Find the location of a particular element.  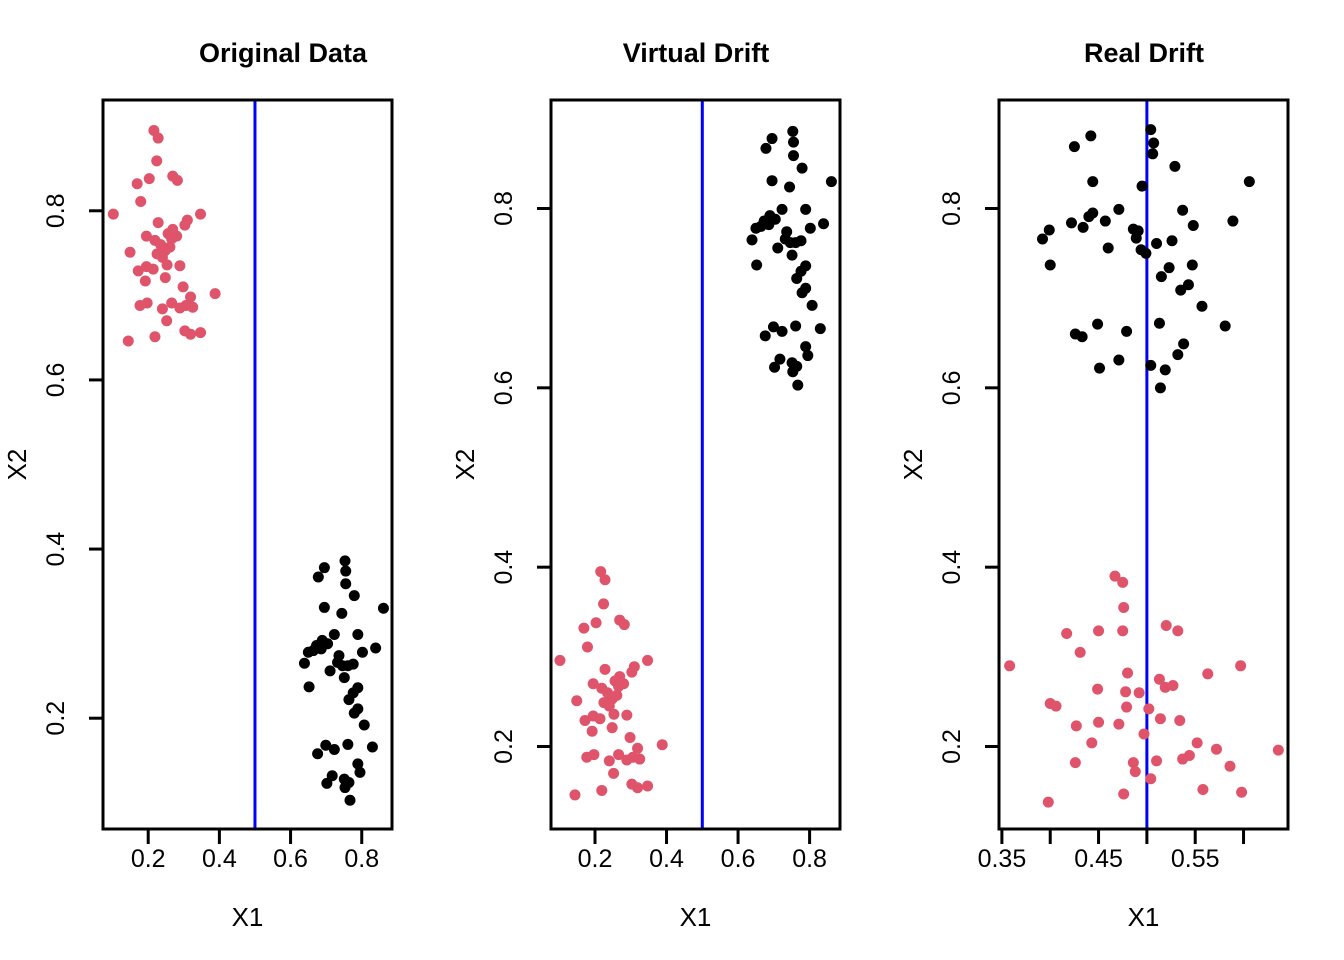

x-tick-label: 0.55 is located at coordinates (1195, 859).